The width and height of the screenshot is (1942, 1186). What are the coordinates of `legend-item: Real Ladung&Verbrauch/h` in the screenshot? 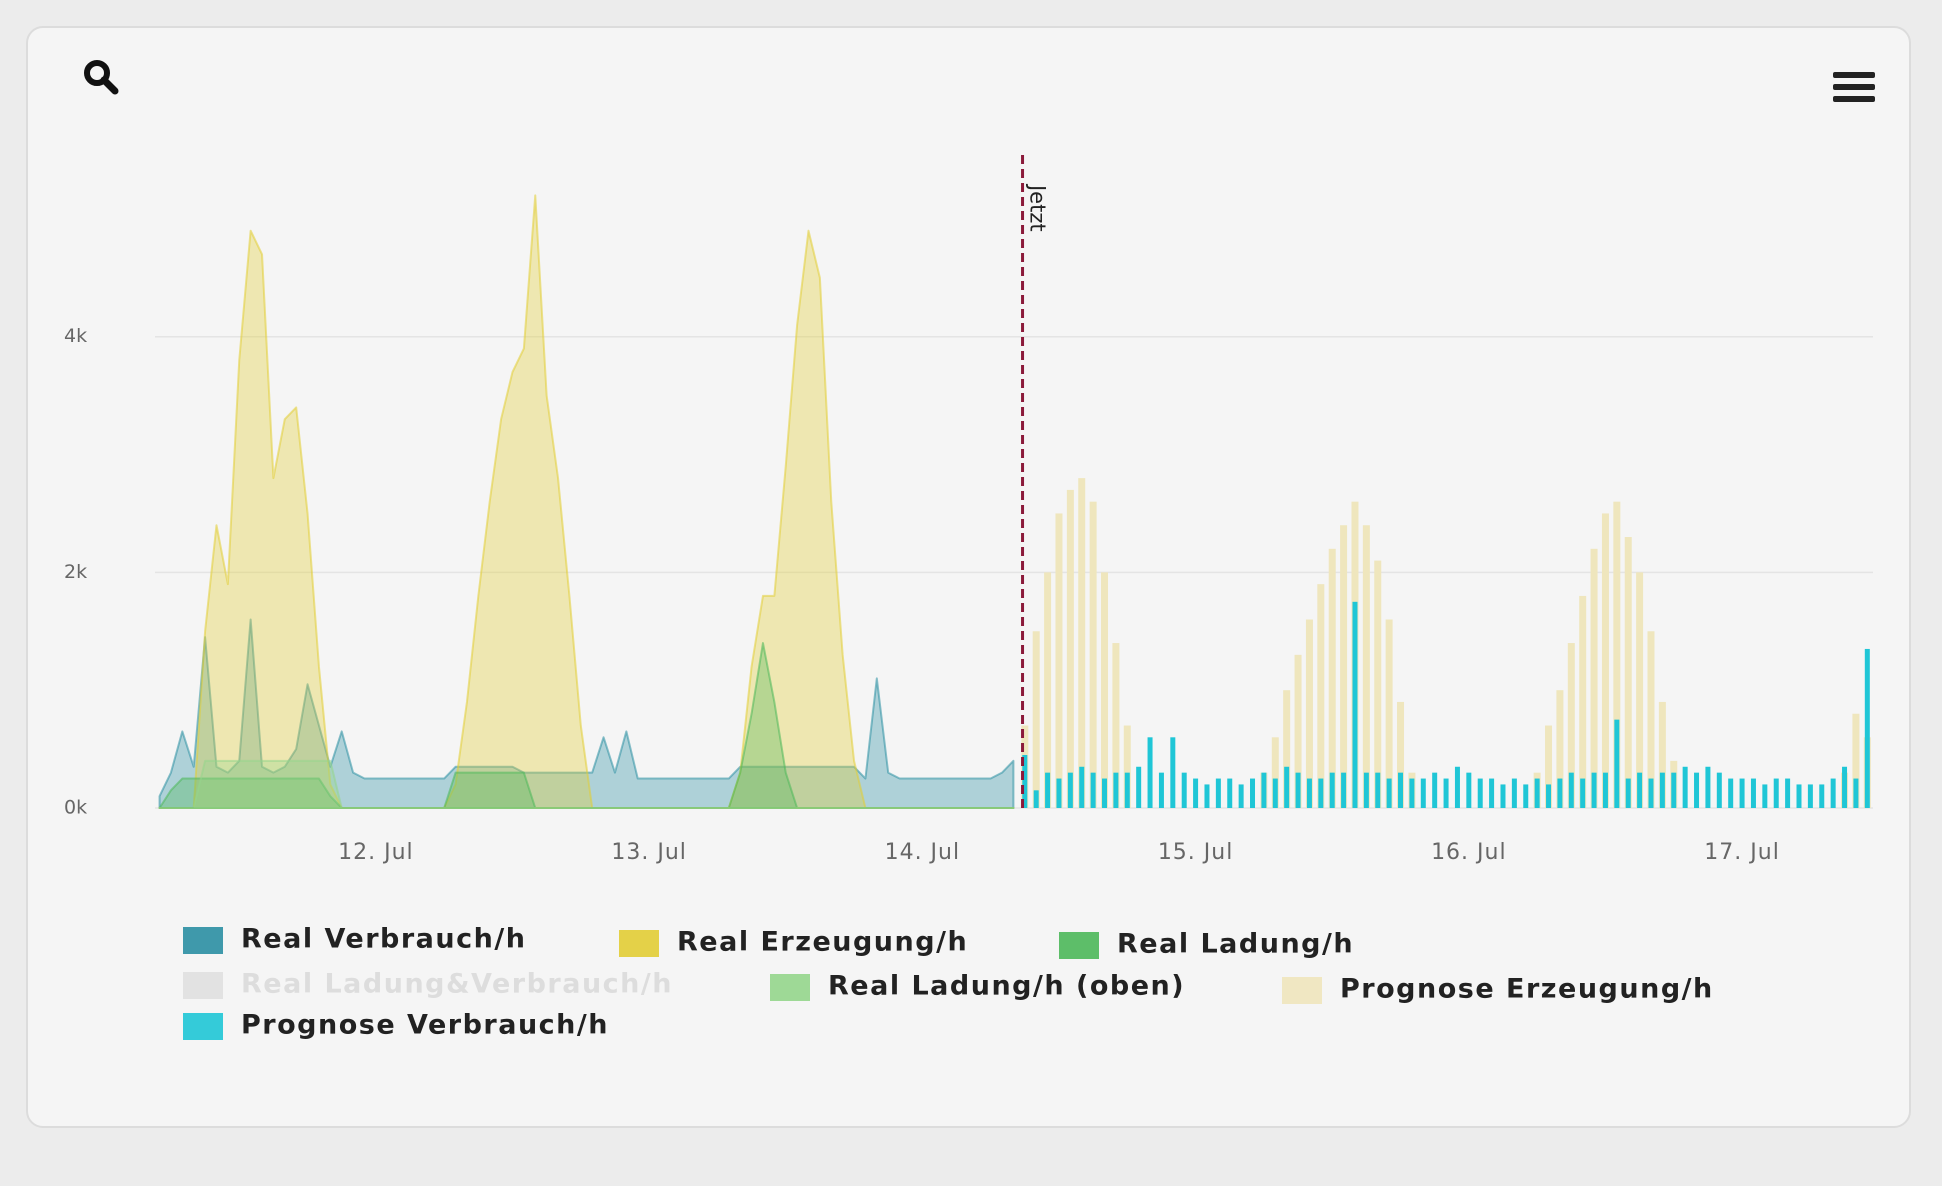 It's located at (428, 984).